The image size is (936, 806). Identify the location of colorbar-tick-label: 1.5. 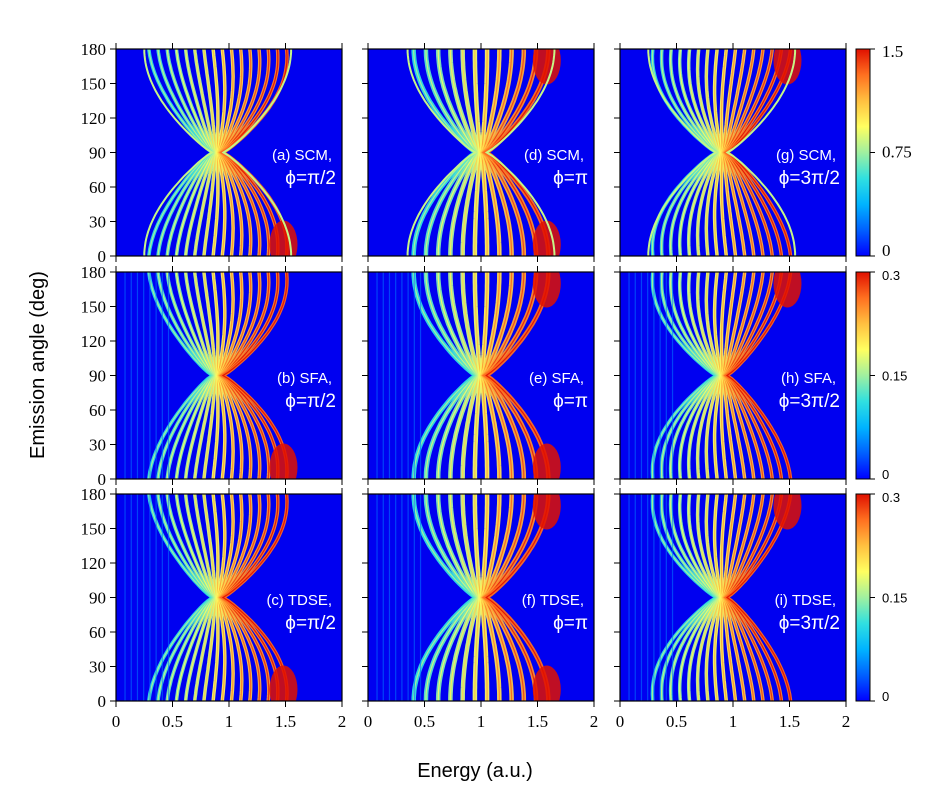
(892, 51).